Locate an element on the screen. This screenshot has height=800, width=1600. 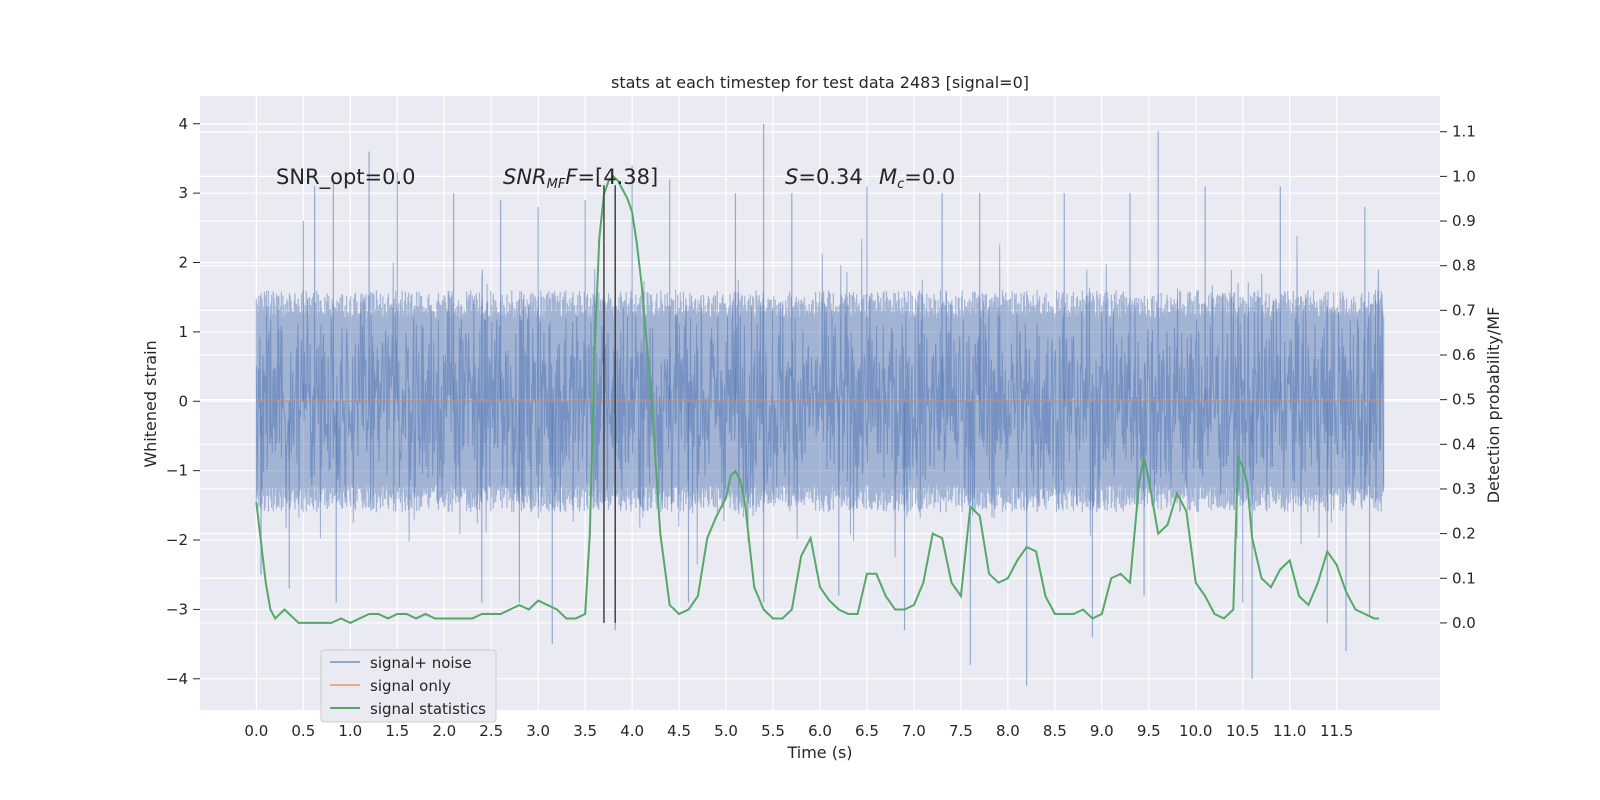
x-tick-label: 6.5 is located at coordinates (867, 731).